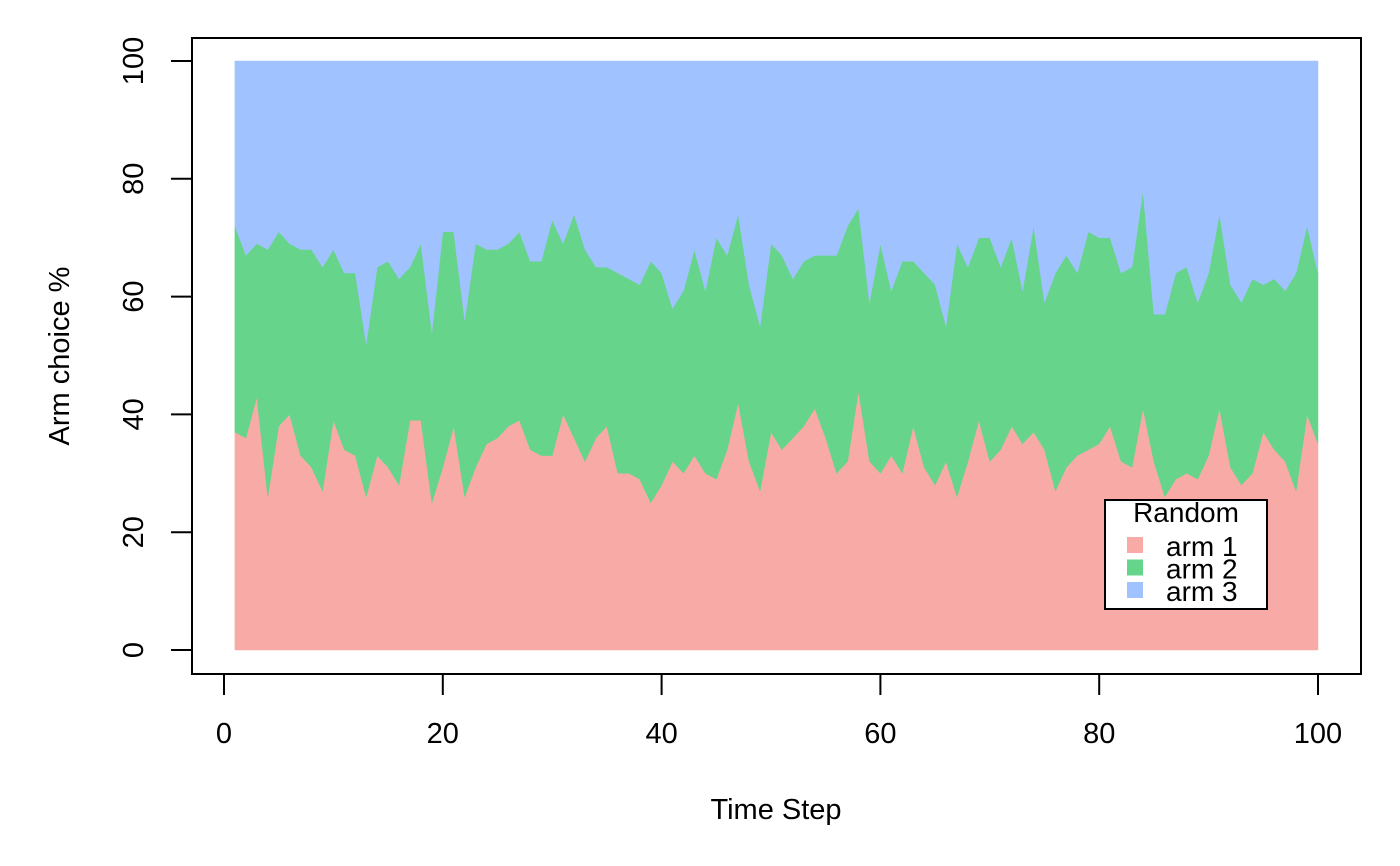 This screenshot has width=1400, height=866. What do you see at coordinates (134, 296) in the screenshot?
I see `y-tick-label: 60` at bounding box center [134, 296].